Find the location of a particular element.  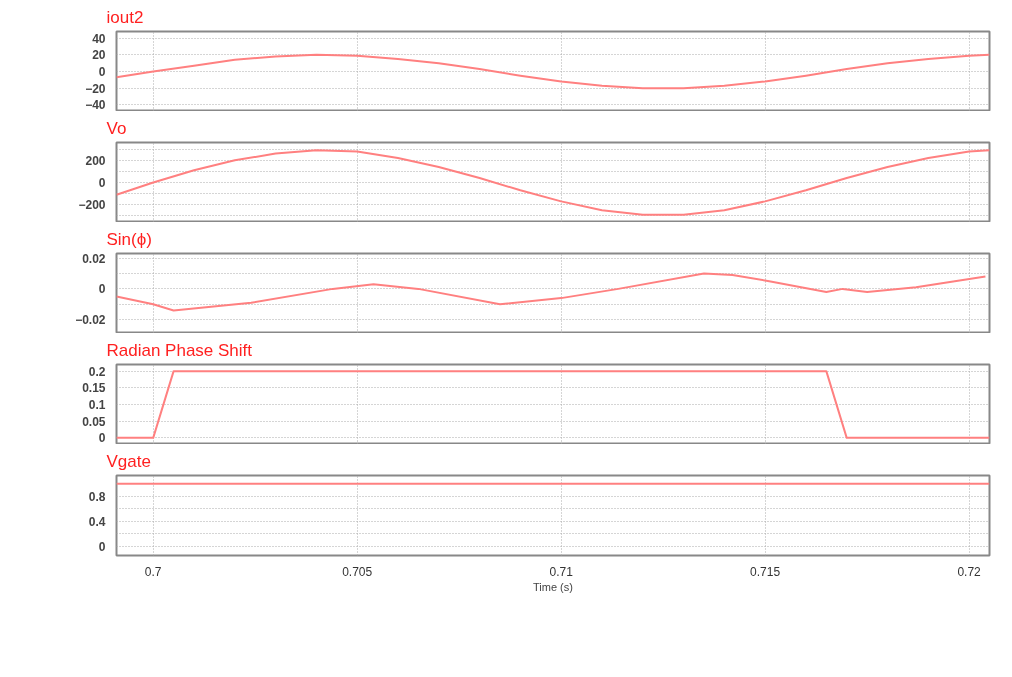

y-tick-label: 0.1 is located at coordinates (97, 405).